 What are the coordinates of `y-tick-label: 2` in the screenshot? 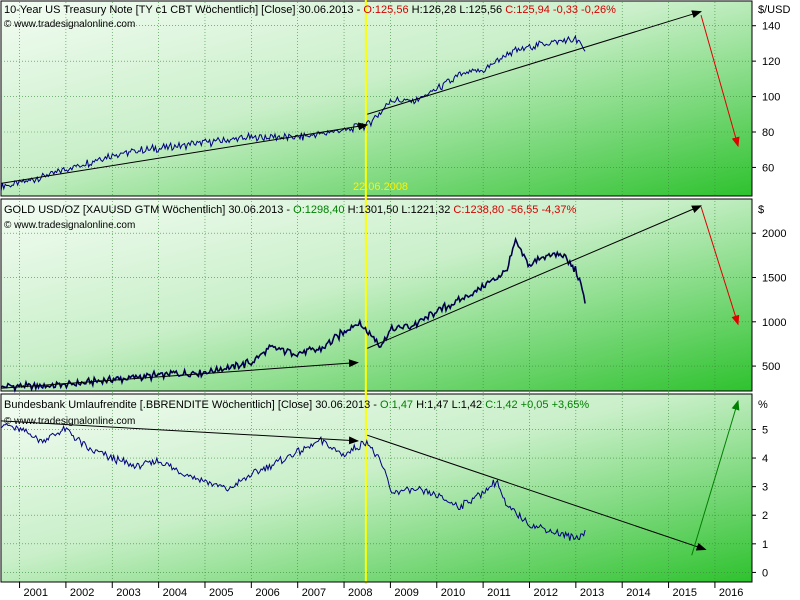 It's located at (765, 516).